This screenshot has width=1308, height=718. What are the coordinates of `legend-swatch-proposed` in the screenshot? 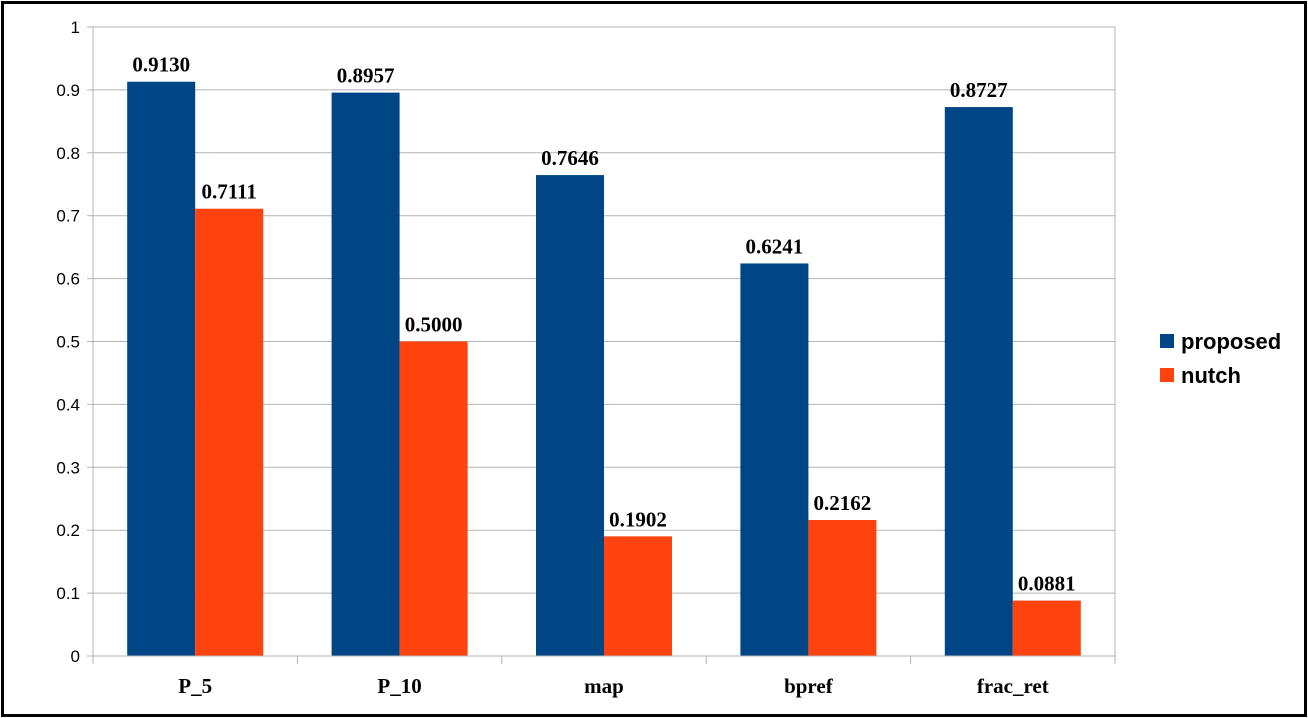 It's located at (1167, 341).